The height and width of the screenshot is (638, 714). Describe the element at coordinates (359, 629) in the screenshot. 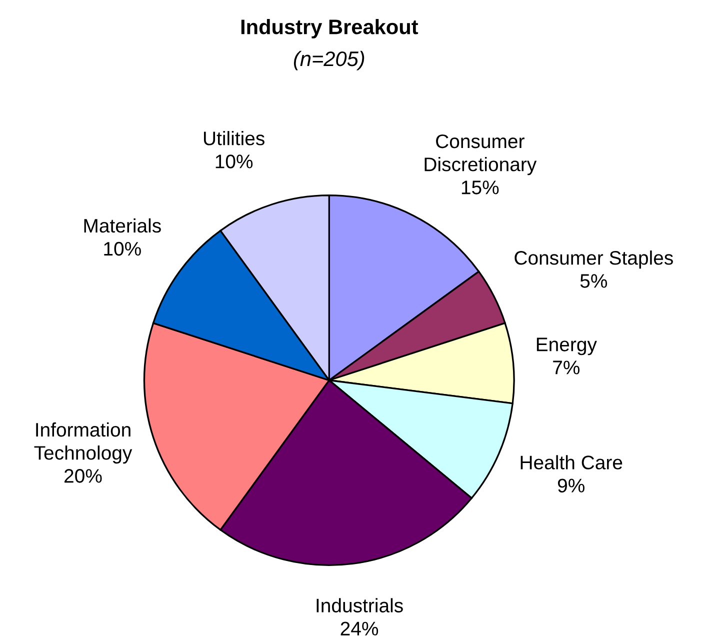

I see `data-label: 24%` at that location.